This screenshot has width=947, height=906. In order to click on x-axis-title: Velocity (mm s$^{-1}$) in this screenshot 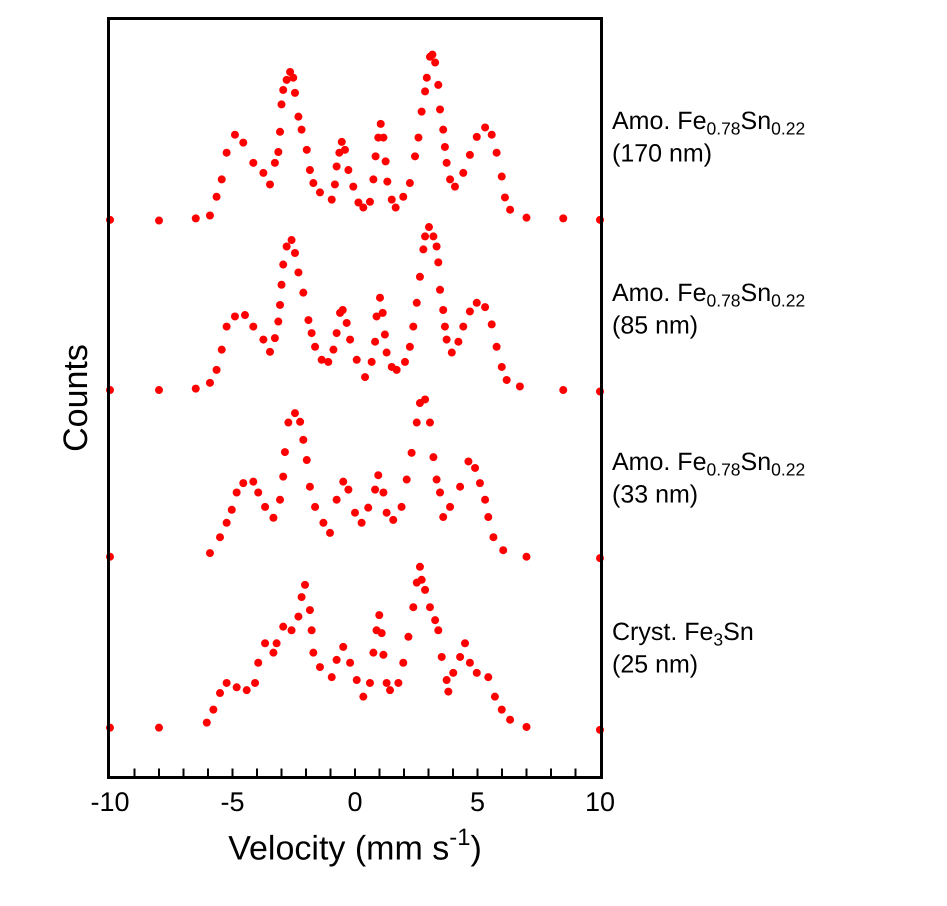, I will do `click(355, 846)`.